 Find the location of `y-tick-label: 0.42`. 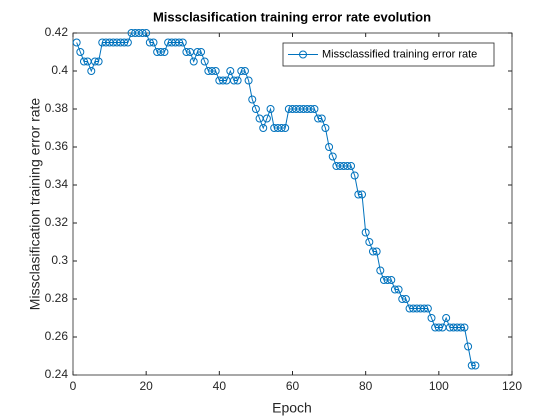

y-tick-label: 0.42 is located at coordinates (57, 32).